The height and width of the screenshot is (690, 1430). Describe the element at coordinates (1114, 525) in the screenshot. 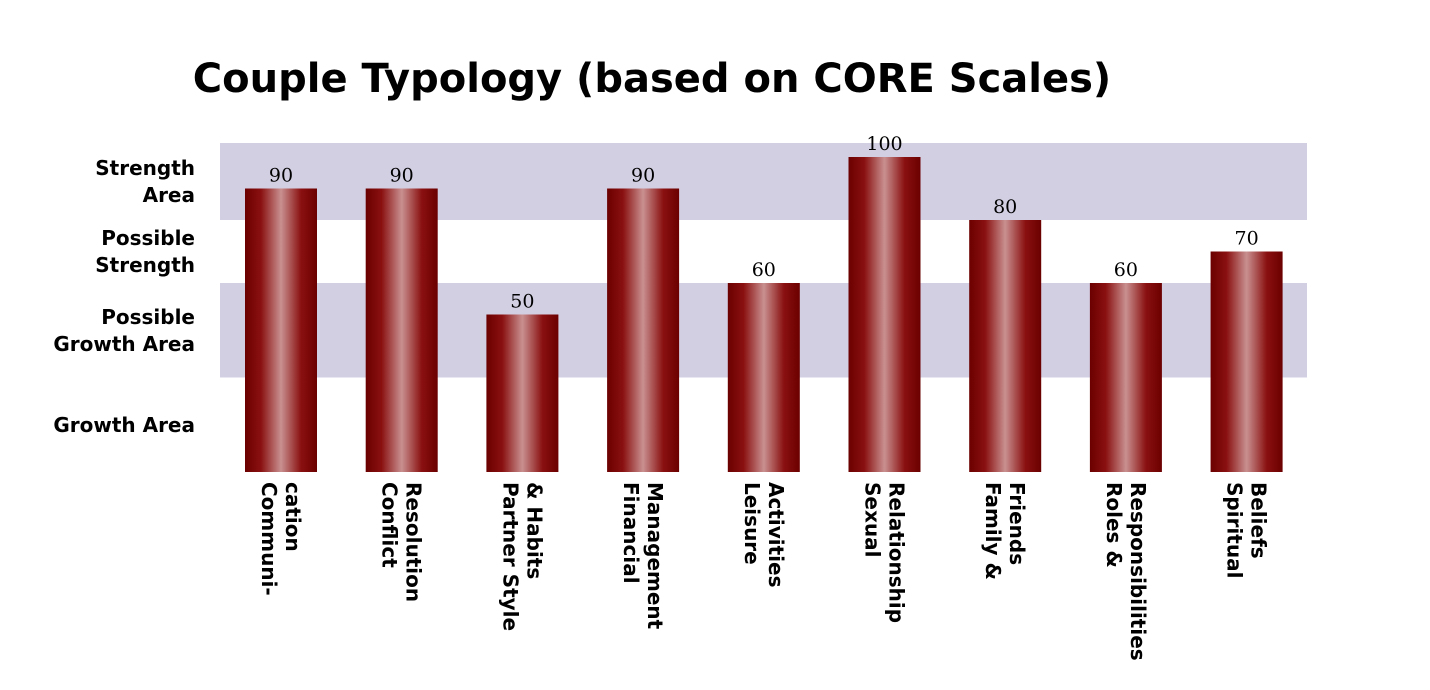

I see `tick-label: Roles &` at that location.